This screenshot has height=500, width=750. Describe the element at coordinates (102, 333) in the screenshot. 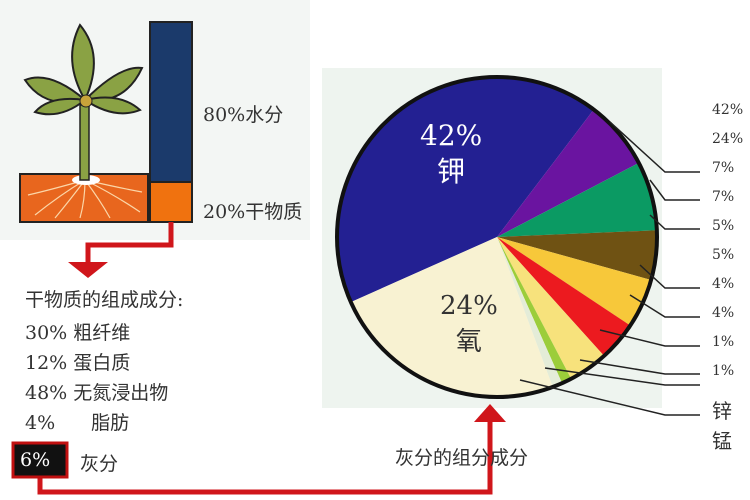

I see `item-name: 粗纤维` at that location.